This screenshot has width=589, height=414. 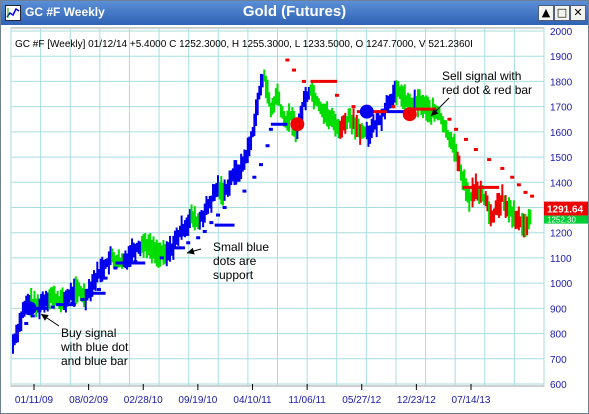 What do you see at coordinates (558, 385) in the screenshot?
I see `y-tick-label: 600` at bounding box center [558, 385].